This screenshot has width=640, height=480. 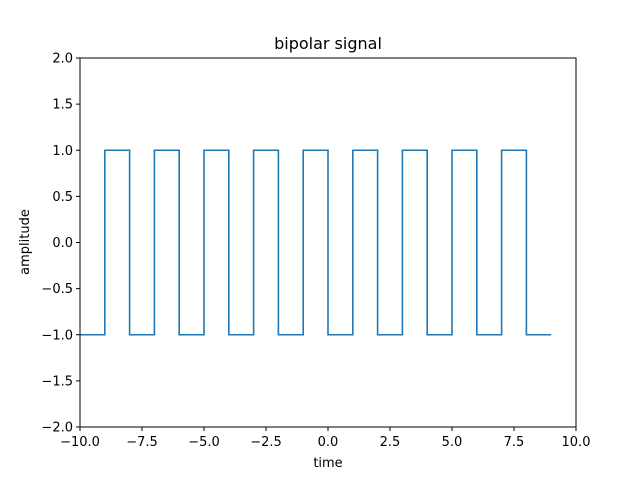 What do you see at coordinates (204, 442) in the screenshot?
I see `x-tick-label: −5.0` at bounding box center [204, 442].